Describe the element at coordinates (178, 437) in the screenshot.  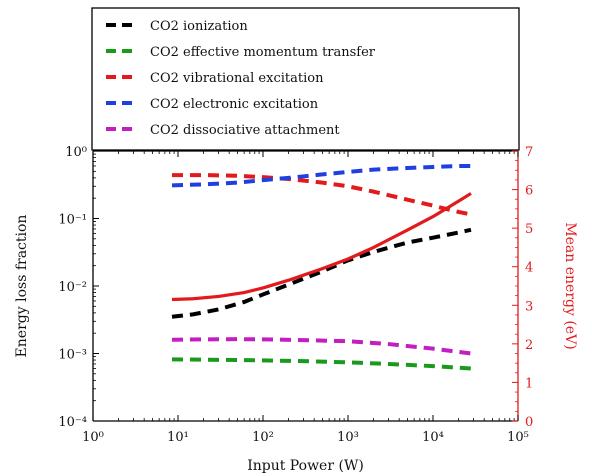
I see `x-tick-label-1: 10¹` at that location.